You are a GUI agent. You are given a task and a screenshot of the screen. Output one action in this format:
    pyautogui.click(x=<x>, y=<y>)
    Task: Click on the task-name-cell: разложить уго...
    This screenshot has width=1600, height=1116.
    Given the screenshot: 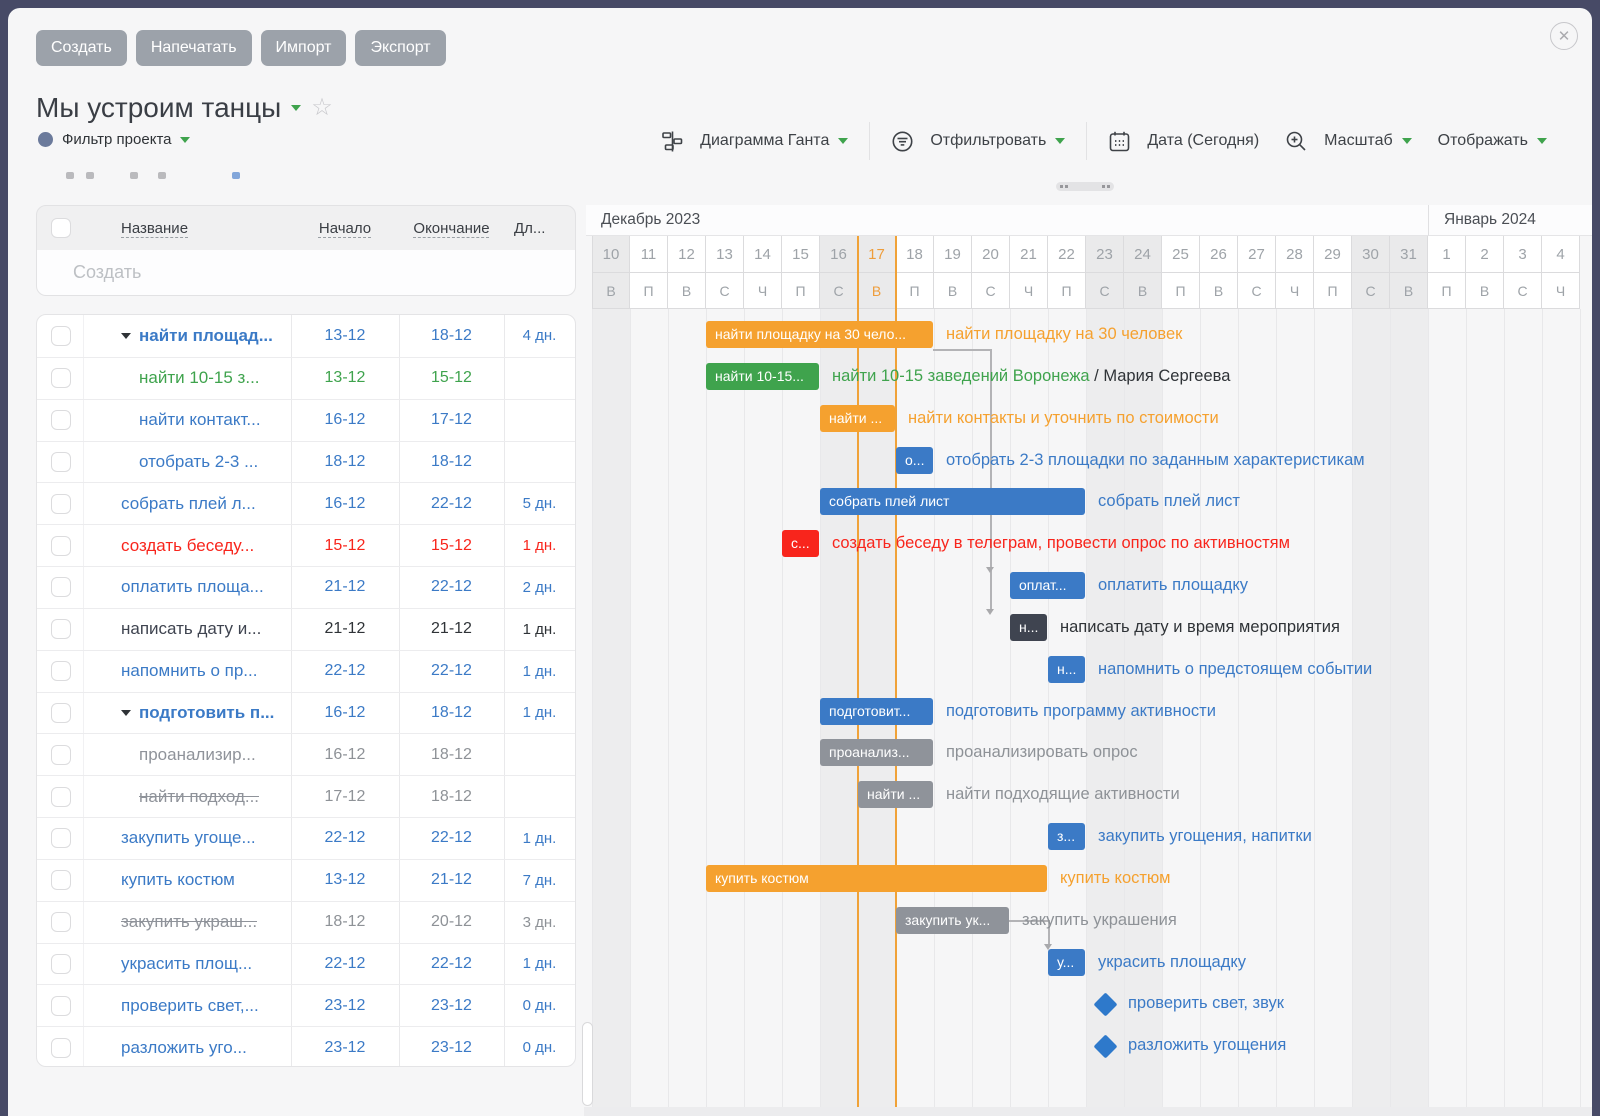 What is the action you would take?
    pyautogui.click(x=187, y=1048)
    